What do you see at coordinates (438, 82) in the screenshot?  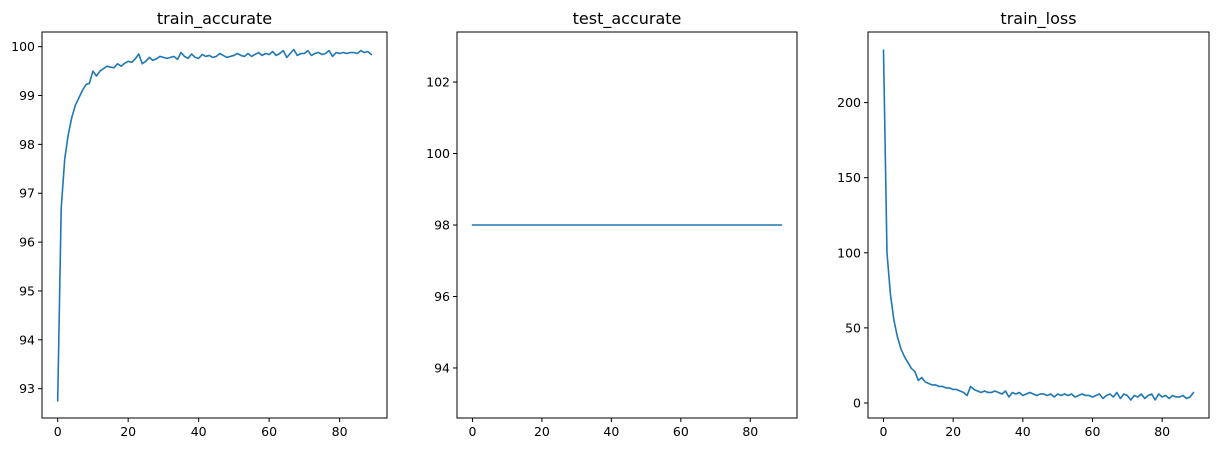 I see `y-tick-label: 102` at bounding box center [438, 82].